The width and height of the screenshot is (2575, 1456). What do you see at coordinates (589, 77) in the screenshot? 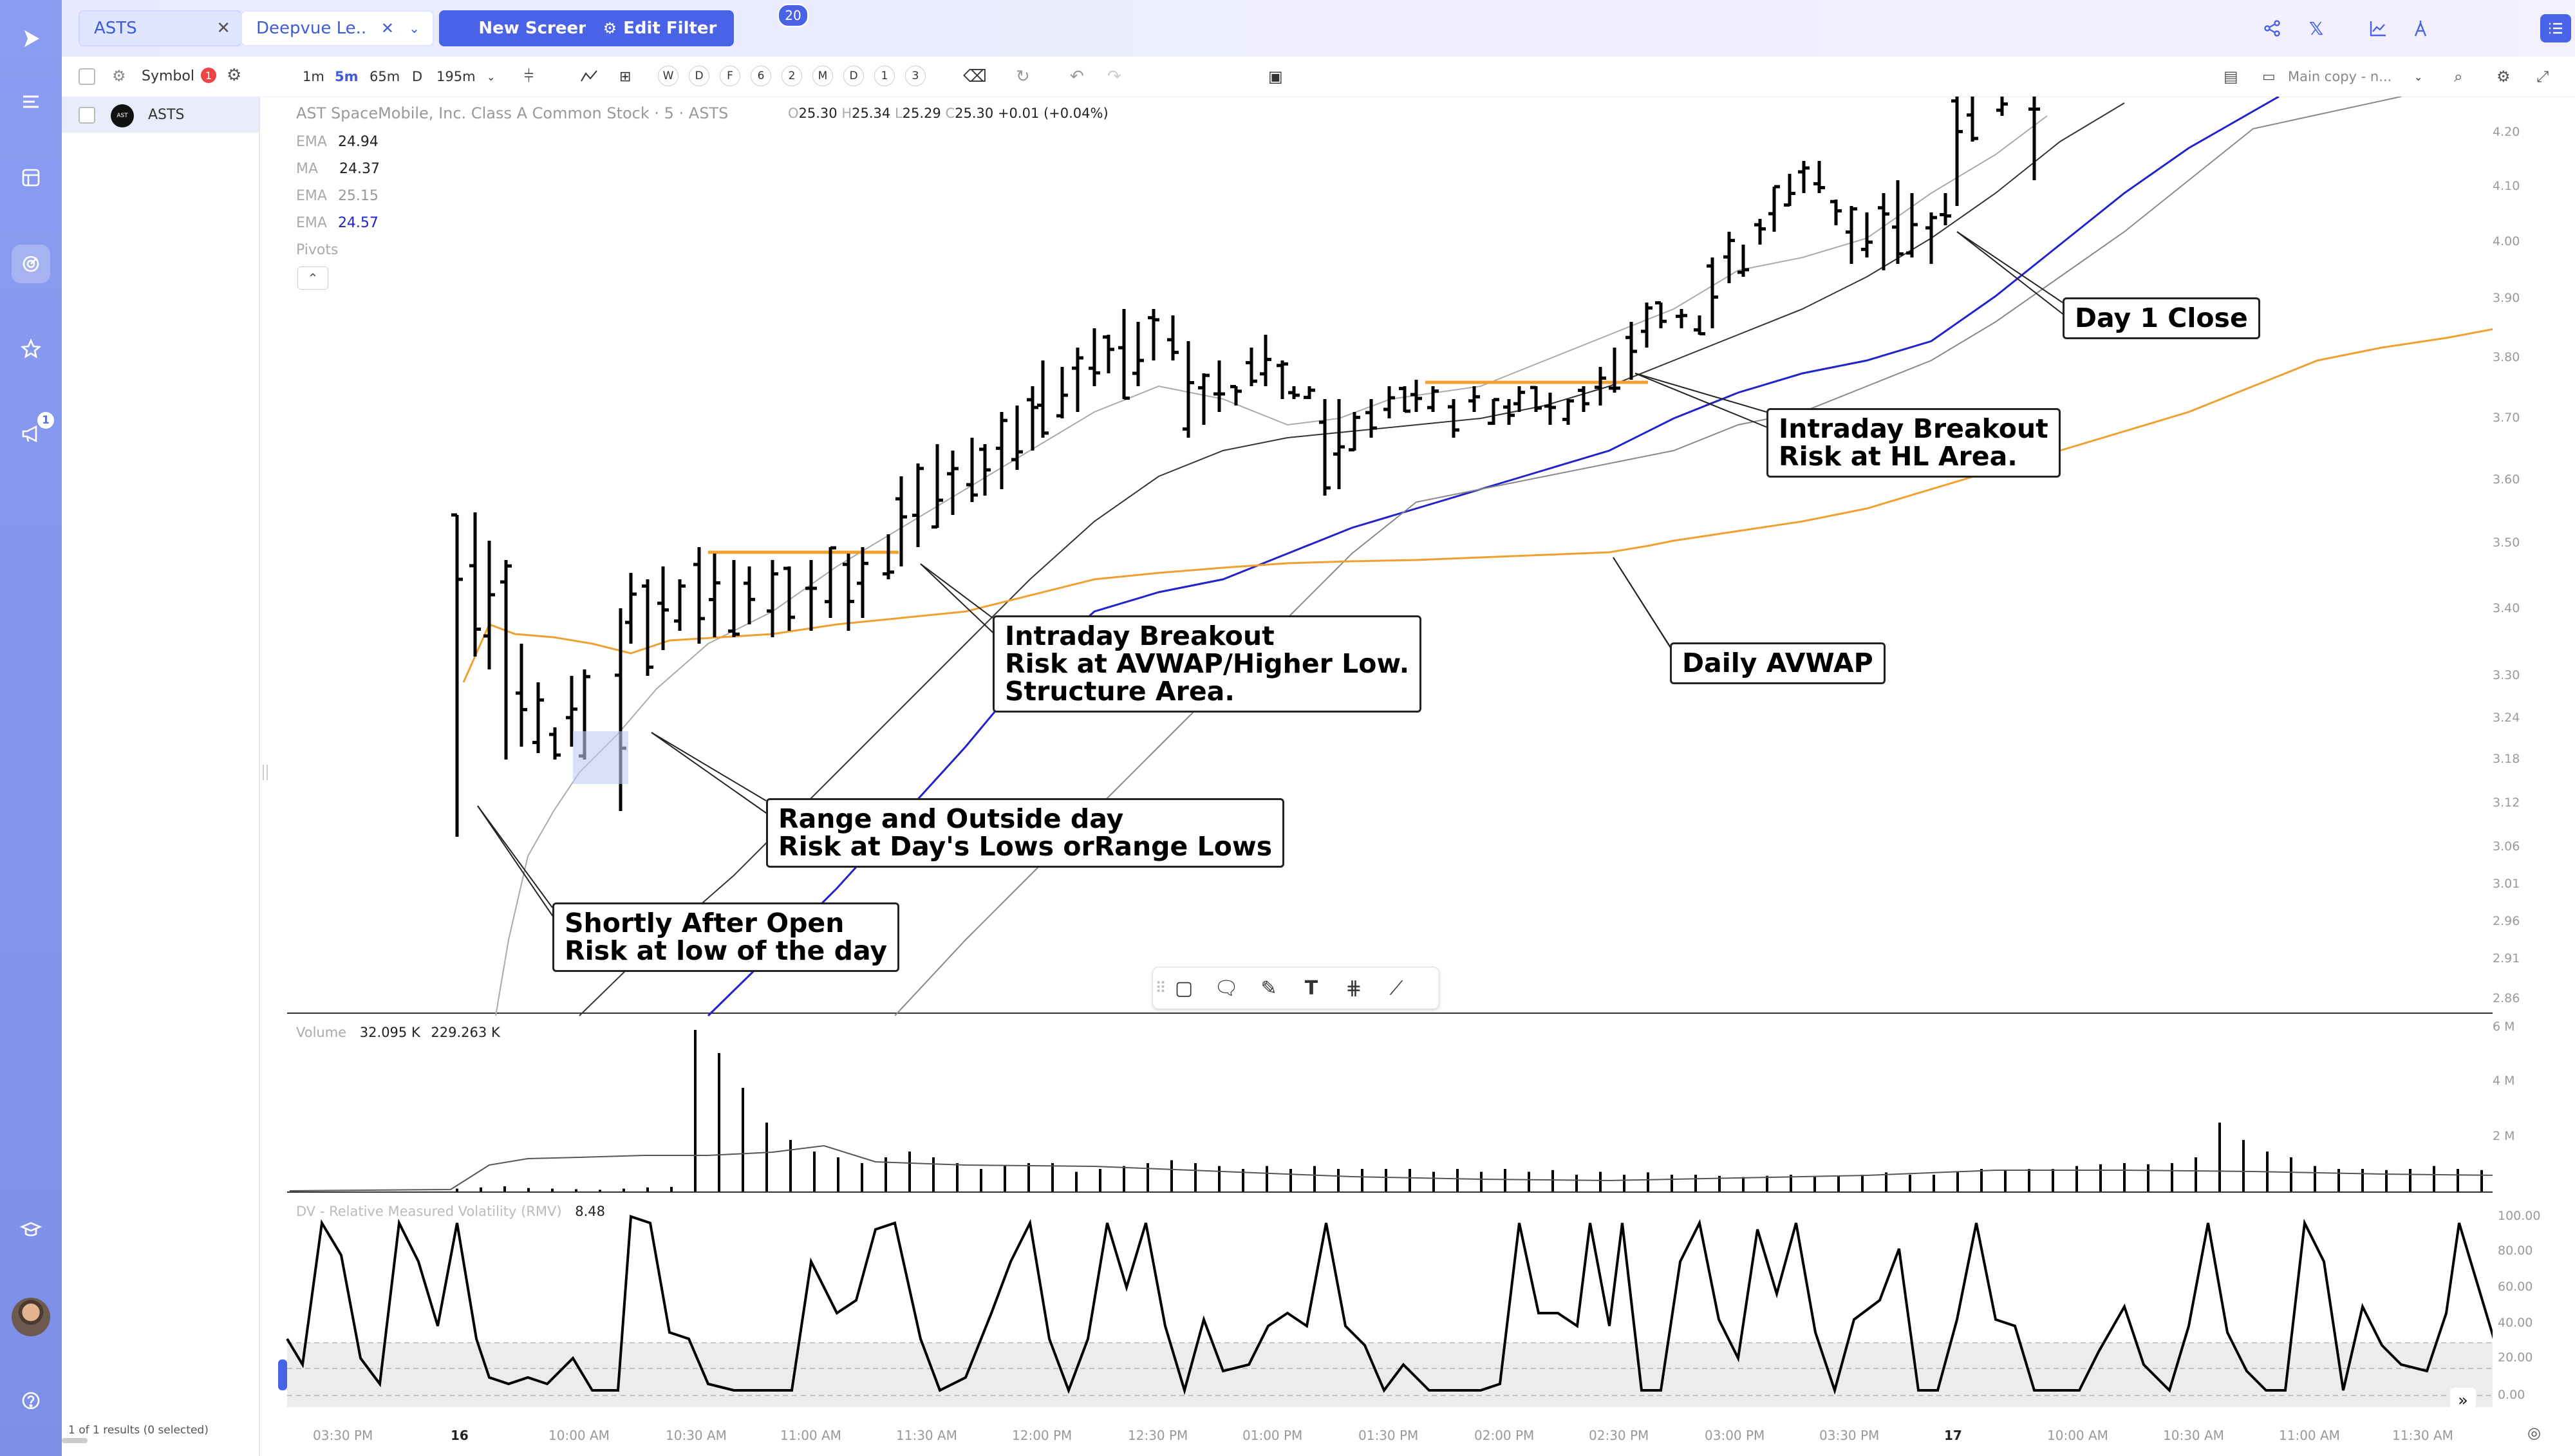
I see `indicators-icon` at bounding box center [589, 77].